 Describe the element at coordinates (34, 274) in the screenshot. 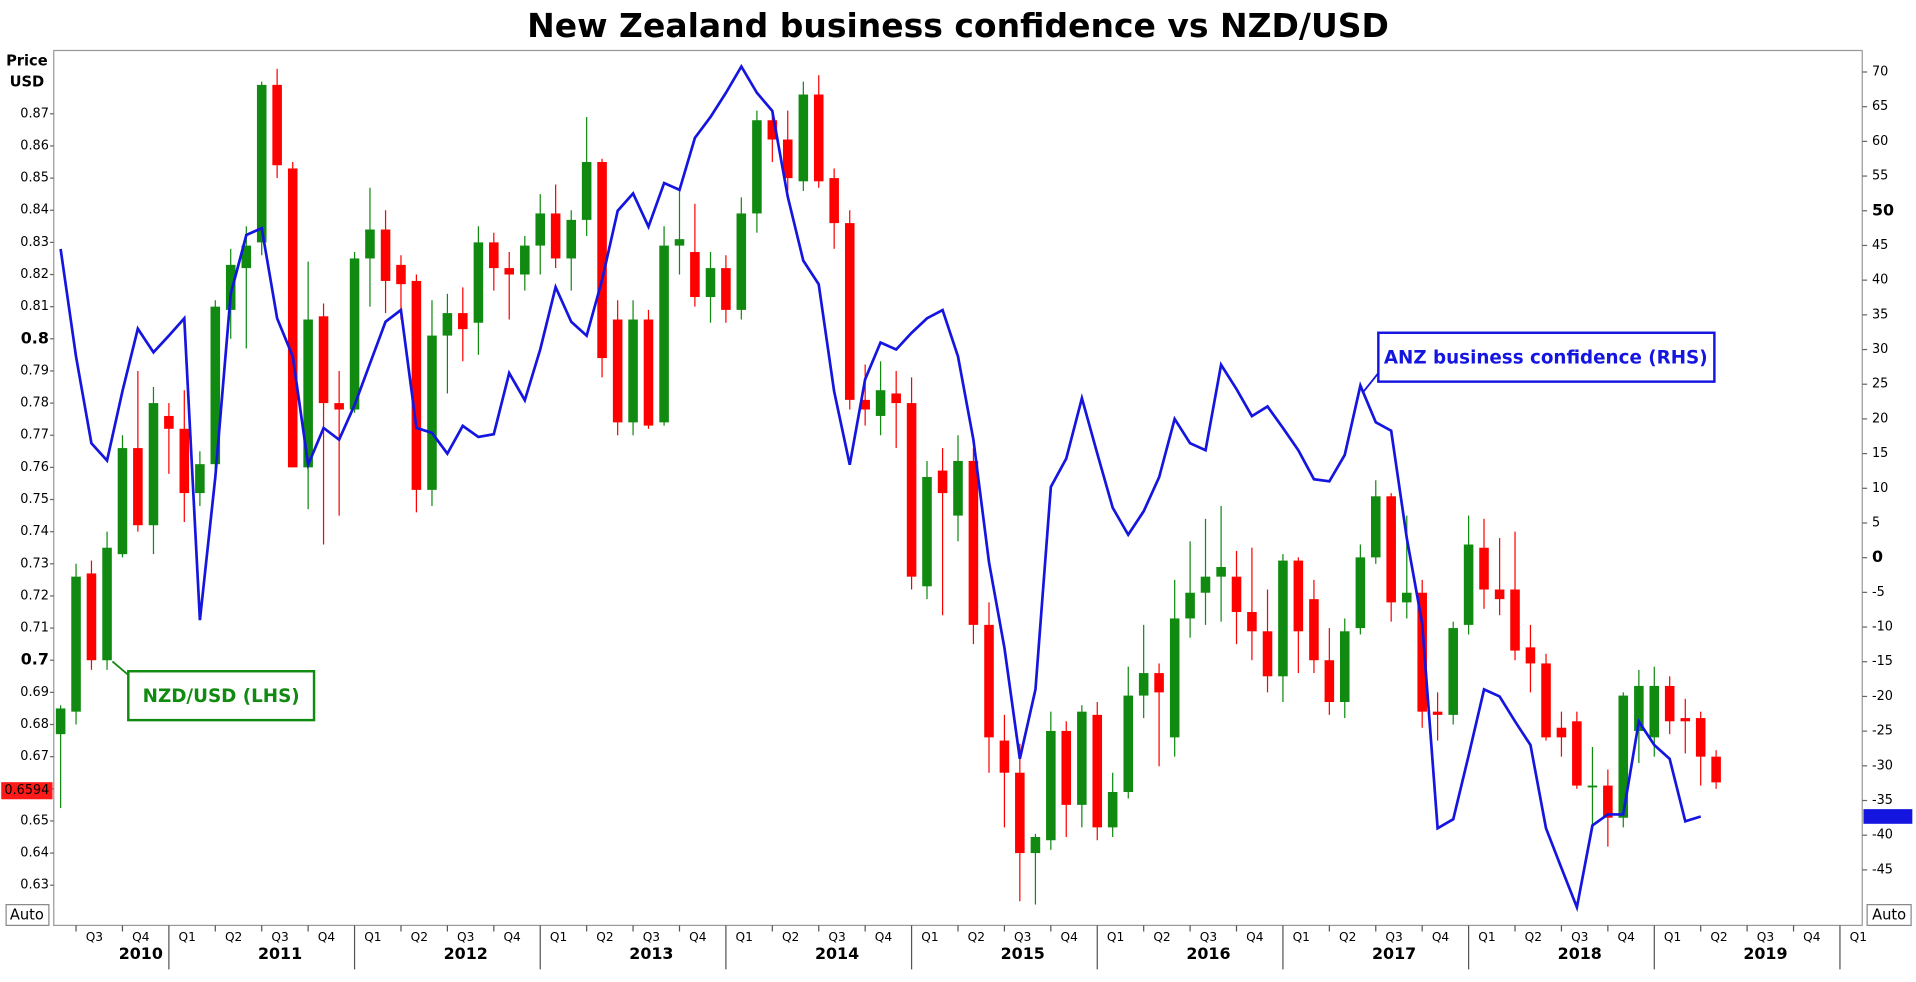

I see `y-tick-label: 0.82` at that location.